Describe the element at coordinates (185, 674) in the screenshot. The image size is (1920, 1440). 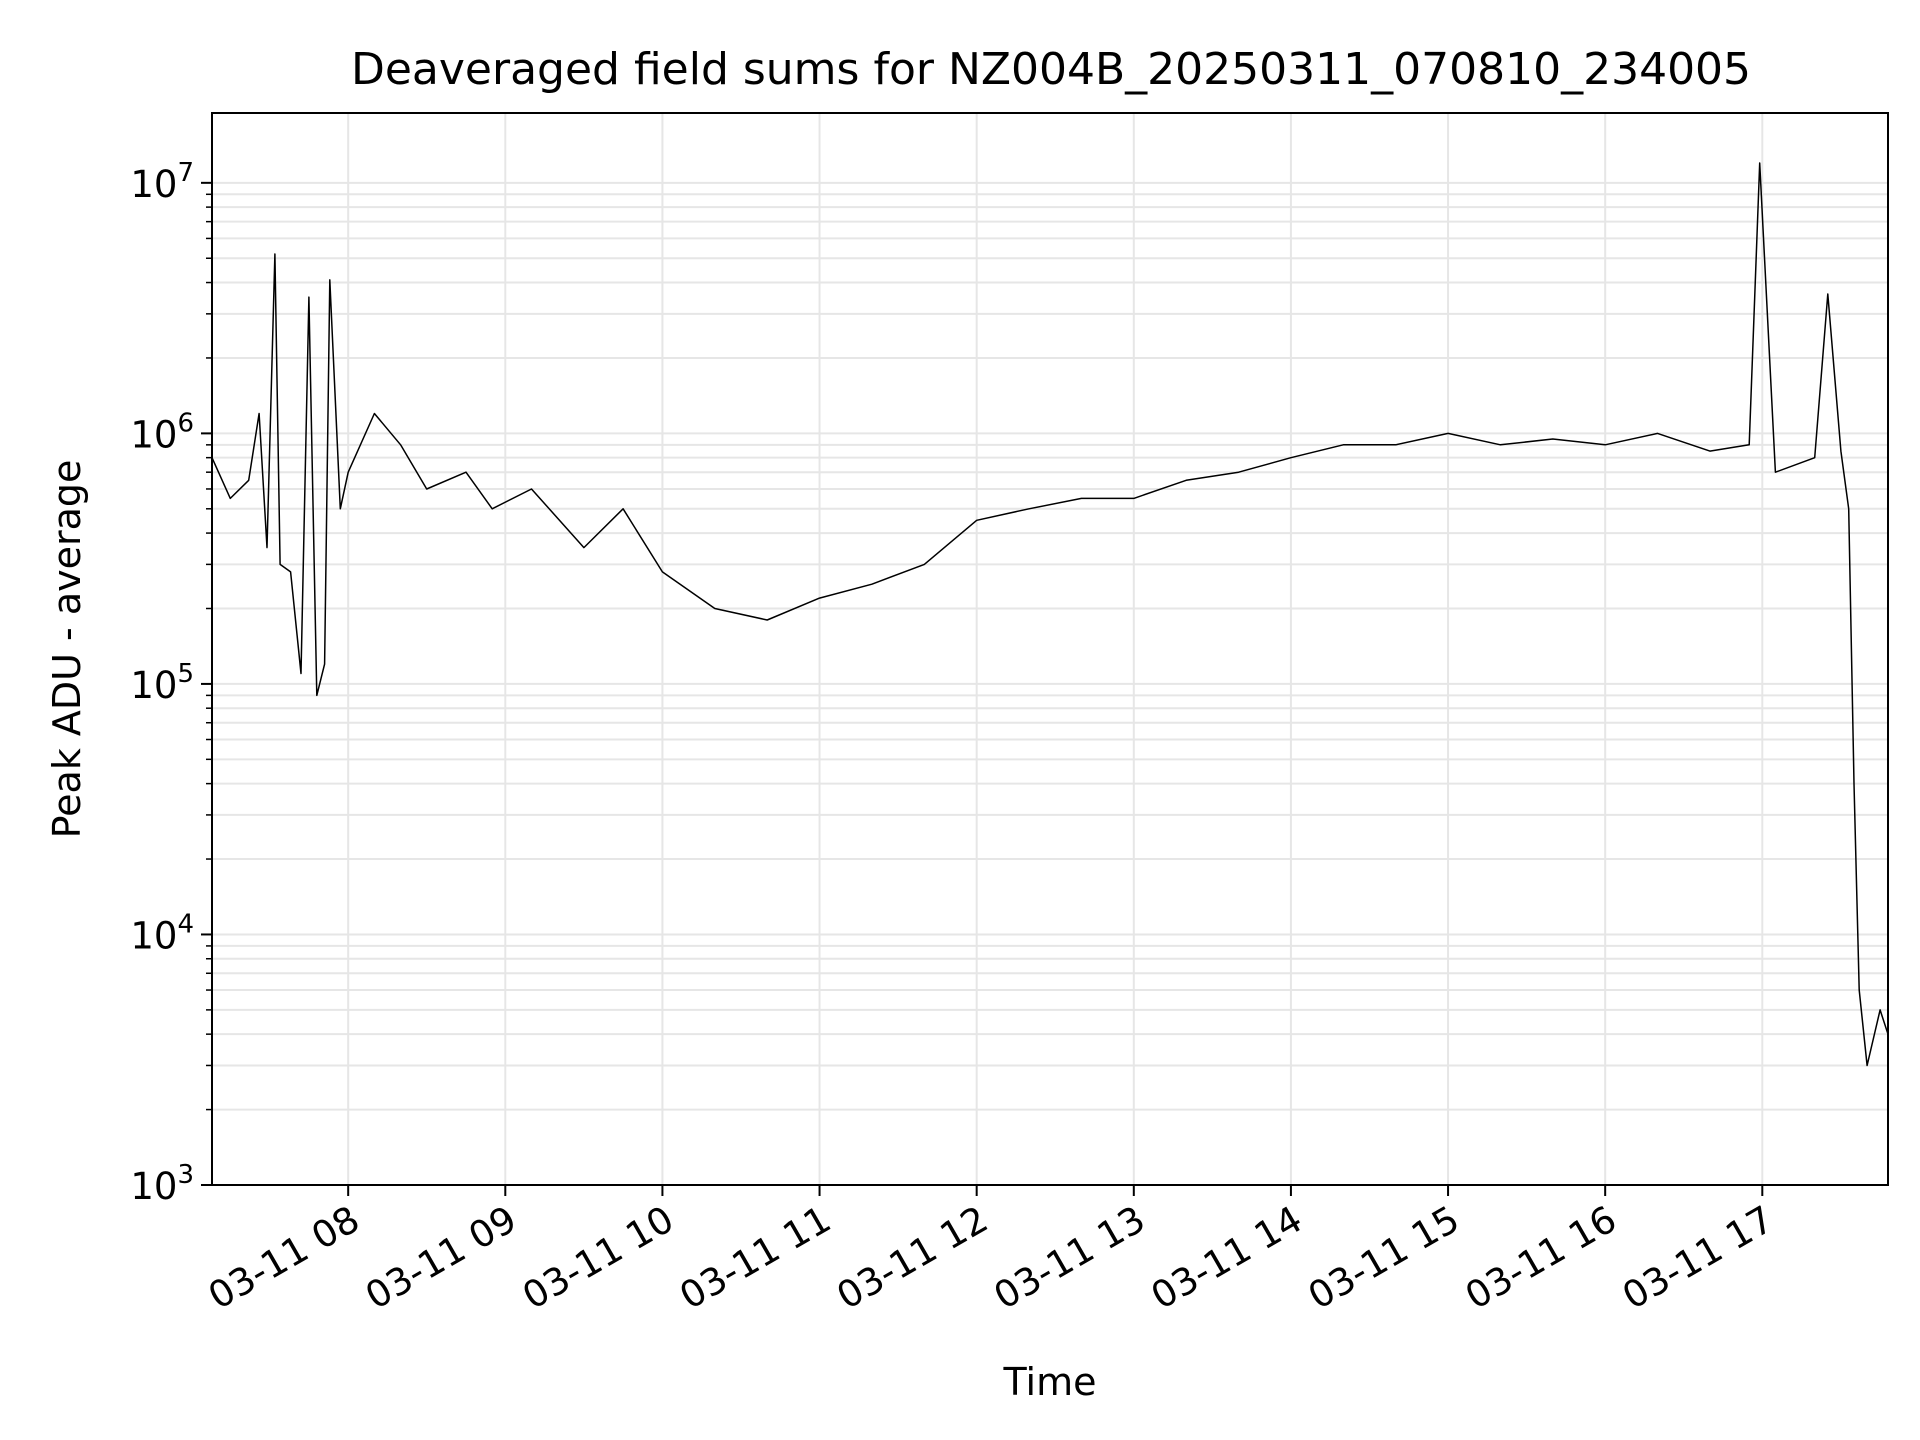
I see `y-tick-exponent: 5` at that location.